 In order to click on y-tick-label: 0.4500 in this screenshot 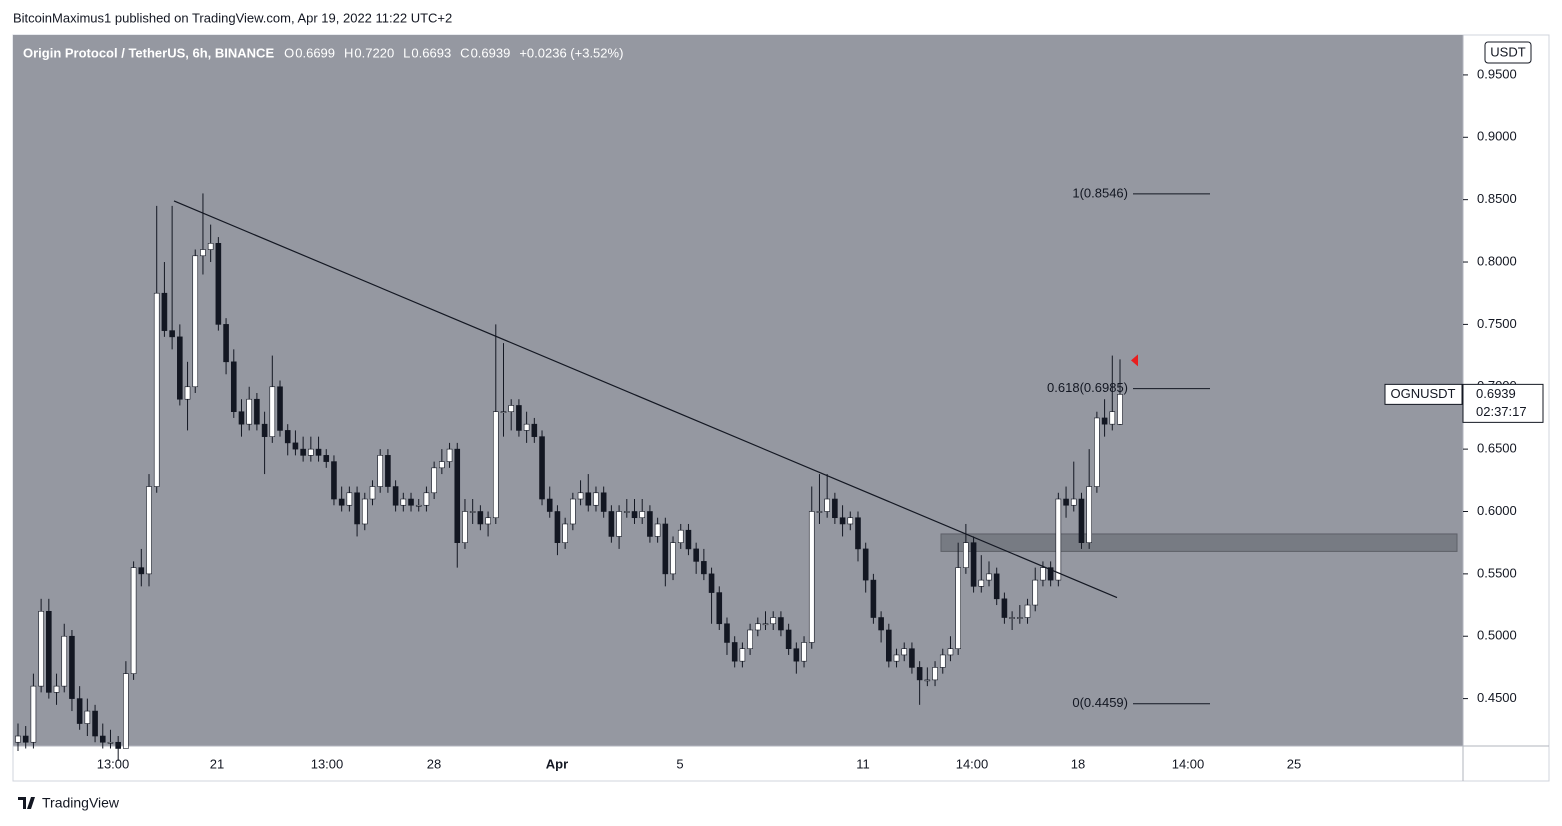, I will do `click(1497, 697)`.